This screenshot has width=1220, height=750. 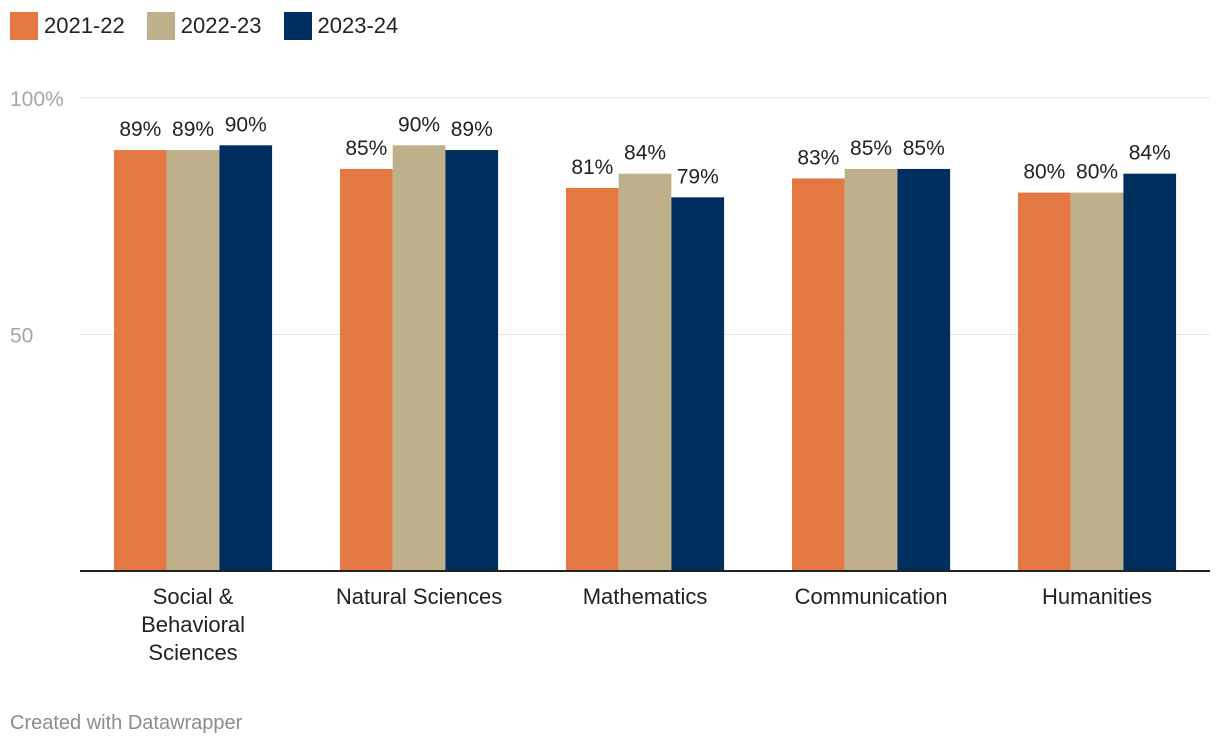 I want to click on x-tick-label: Humanities, so click(x=1097, y=596).